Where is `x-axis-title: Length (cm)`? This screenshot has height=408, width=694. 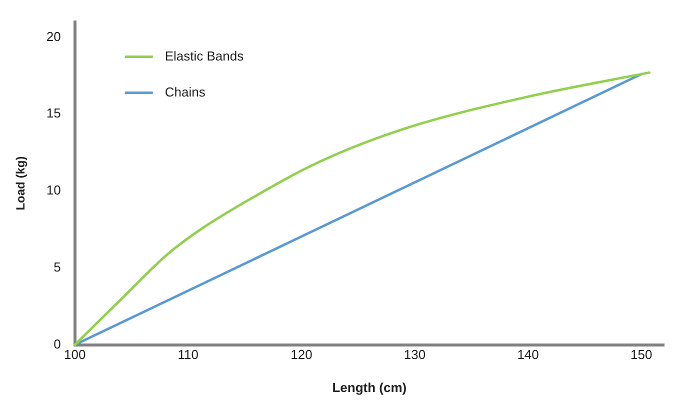
x-axis-title: Length (cm) is located at coordinates (369, 387).